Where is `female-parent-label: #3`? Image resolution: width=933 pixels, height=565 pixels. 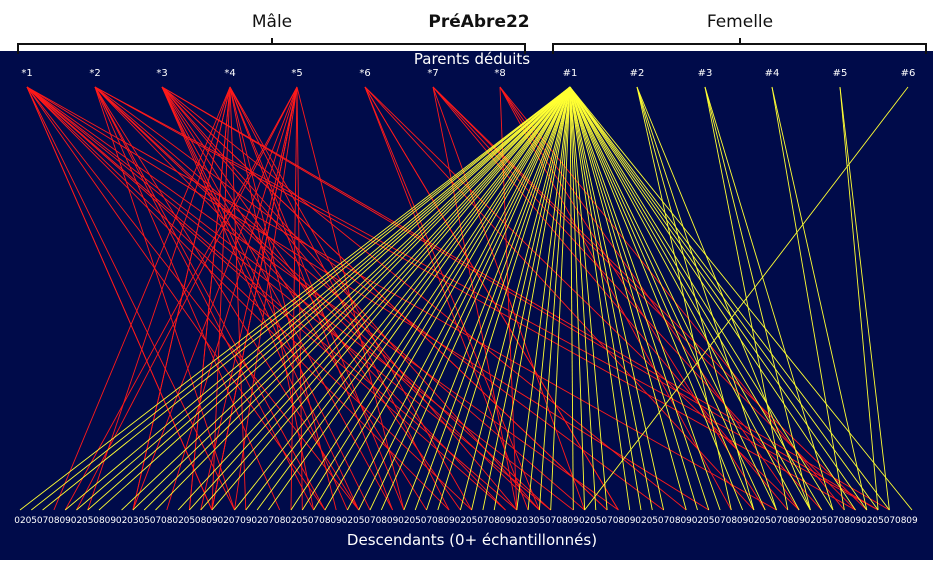 female-parent-label: #3 is located at coordinates (705, 73).